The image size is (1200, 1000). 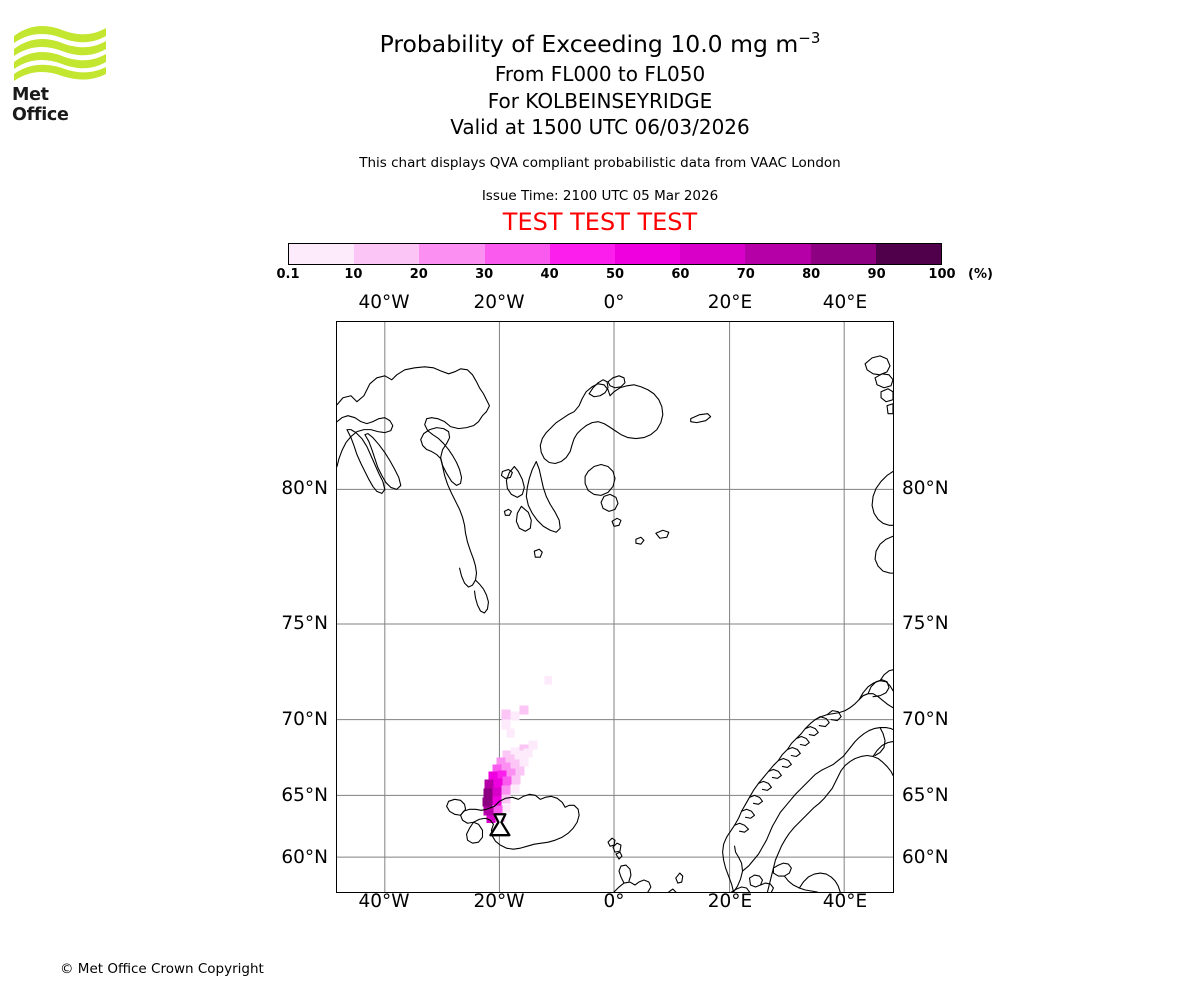 What do you see at coordinates (600, 127) in the screenshot?
I see `valid-time-subtitle: Valid at 1500 UTC 06/03/2026` at bounding box center [600, 127].